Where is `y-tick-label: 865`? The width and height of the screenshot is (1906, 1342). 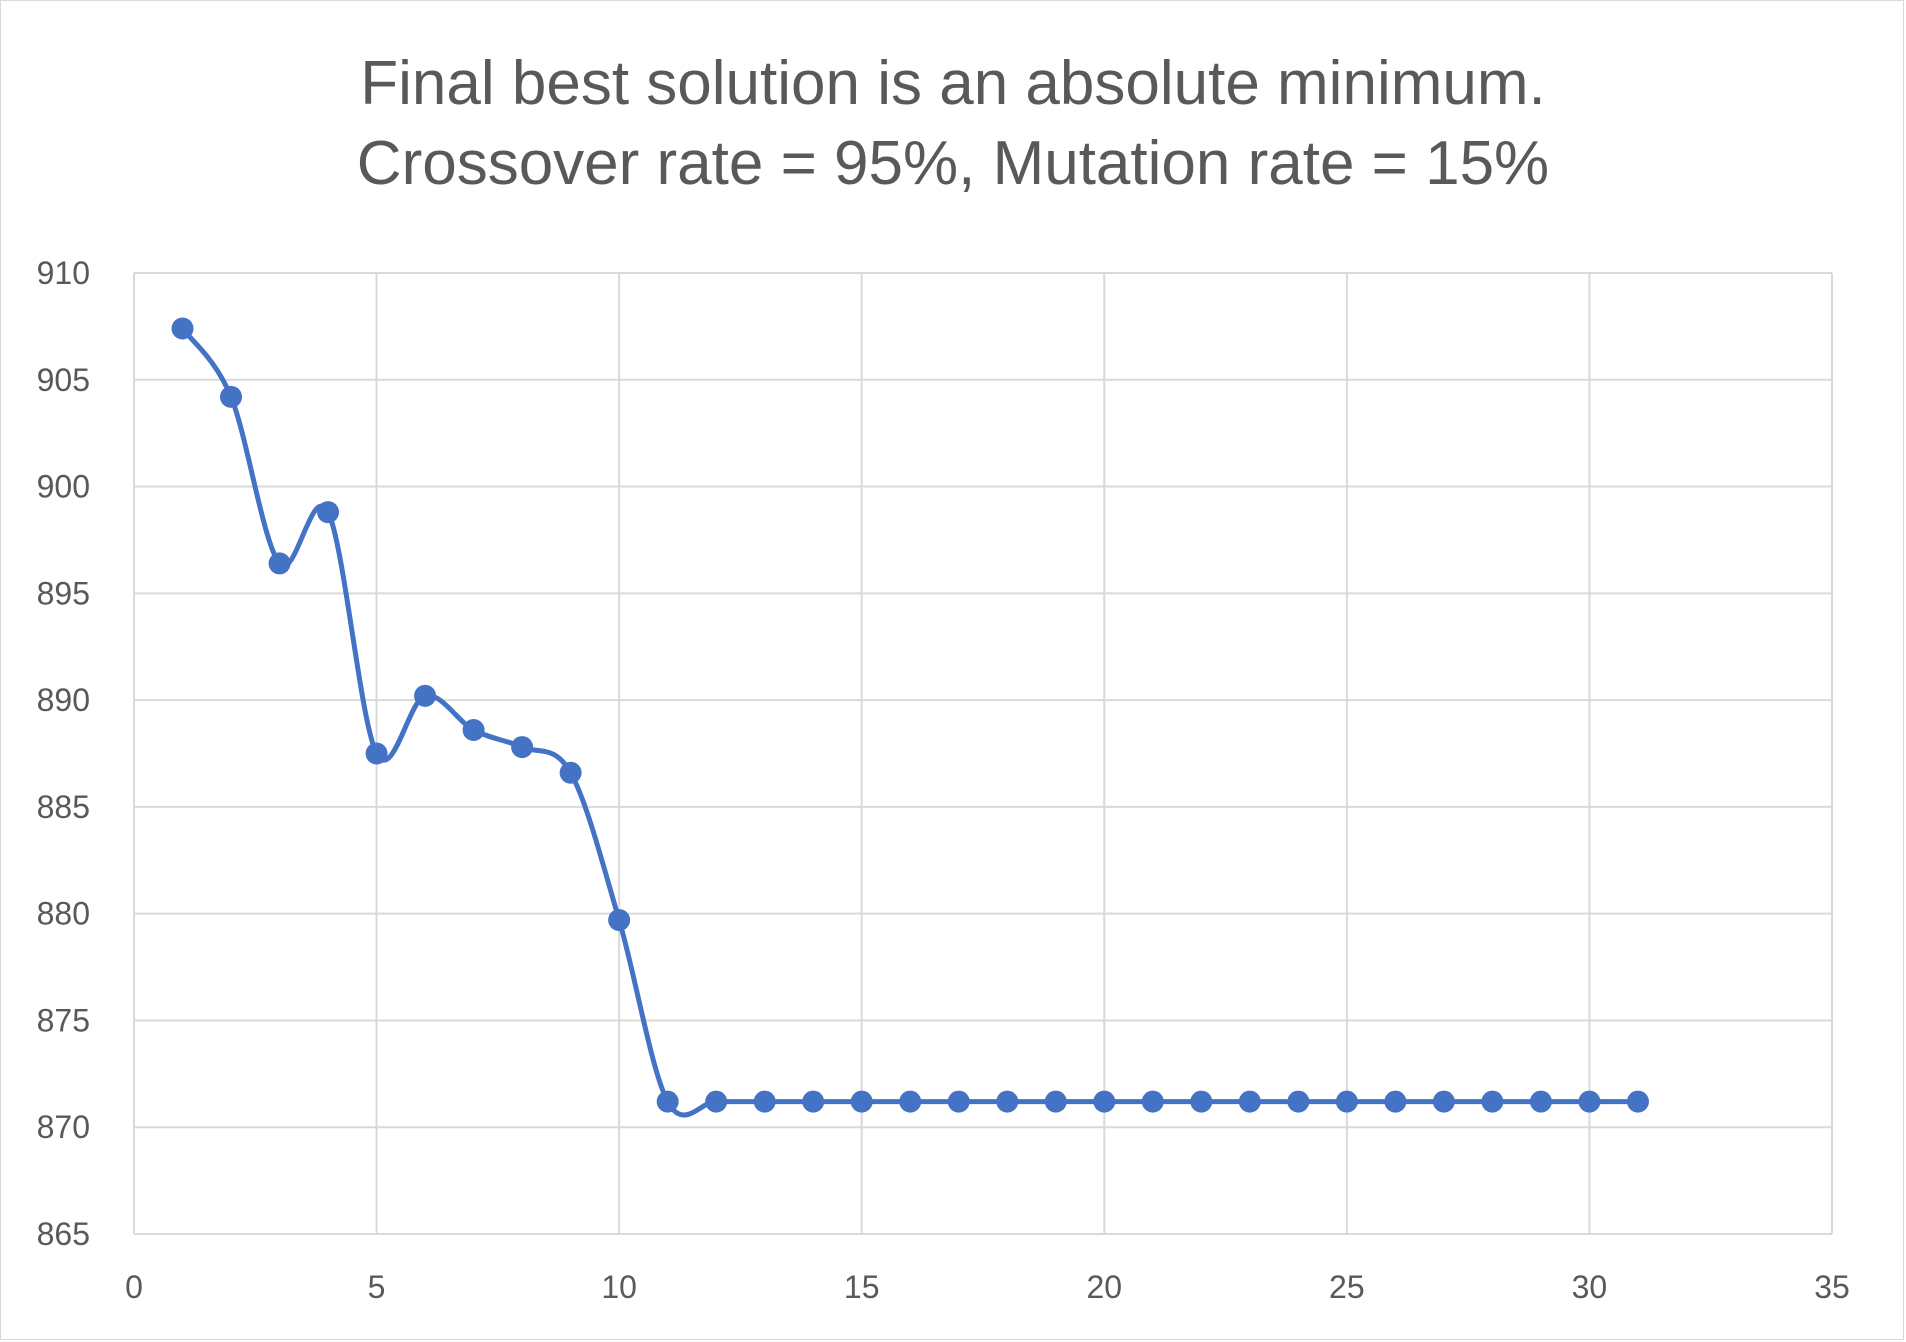 y-tick-label: 865 is located at coordinates (63, 1234).